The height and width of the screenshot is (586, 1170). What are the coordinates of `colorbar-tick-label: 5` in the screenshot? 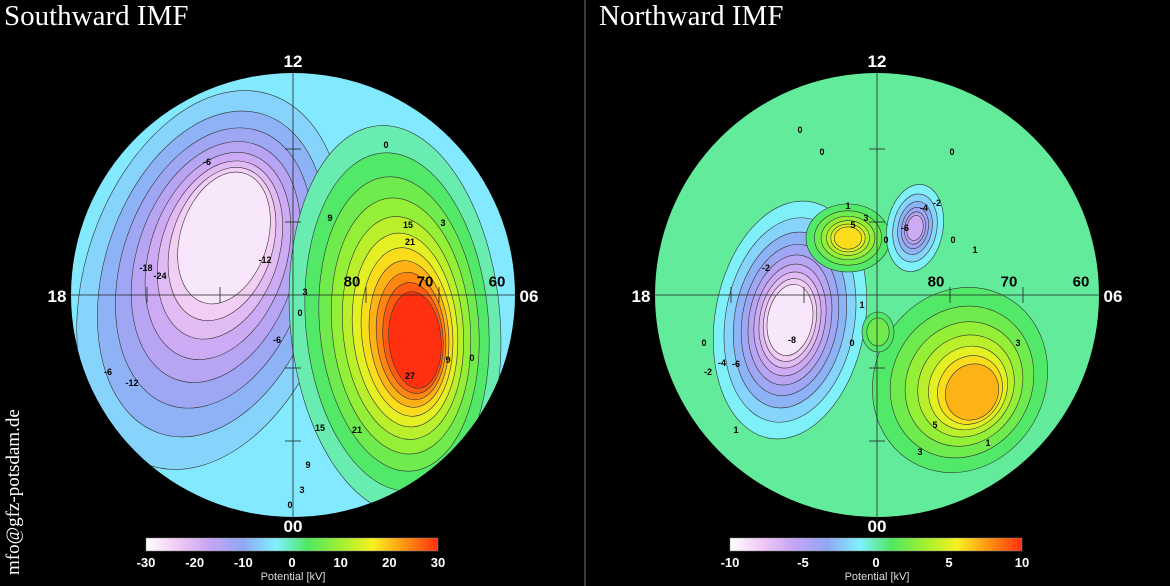 It's located at (949, 562).